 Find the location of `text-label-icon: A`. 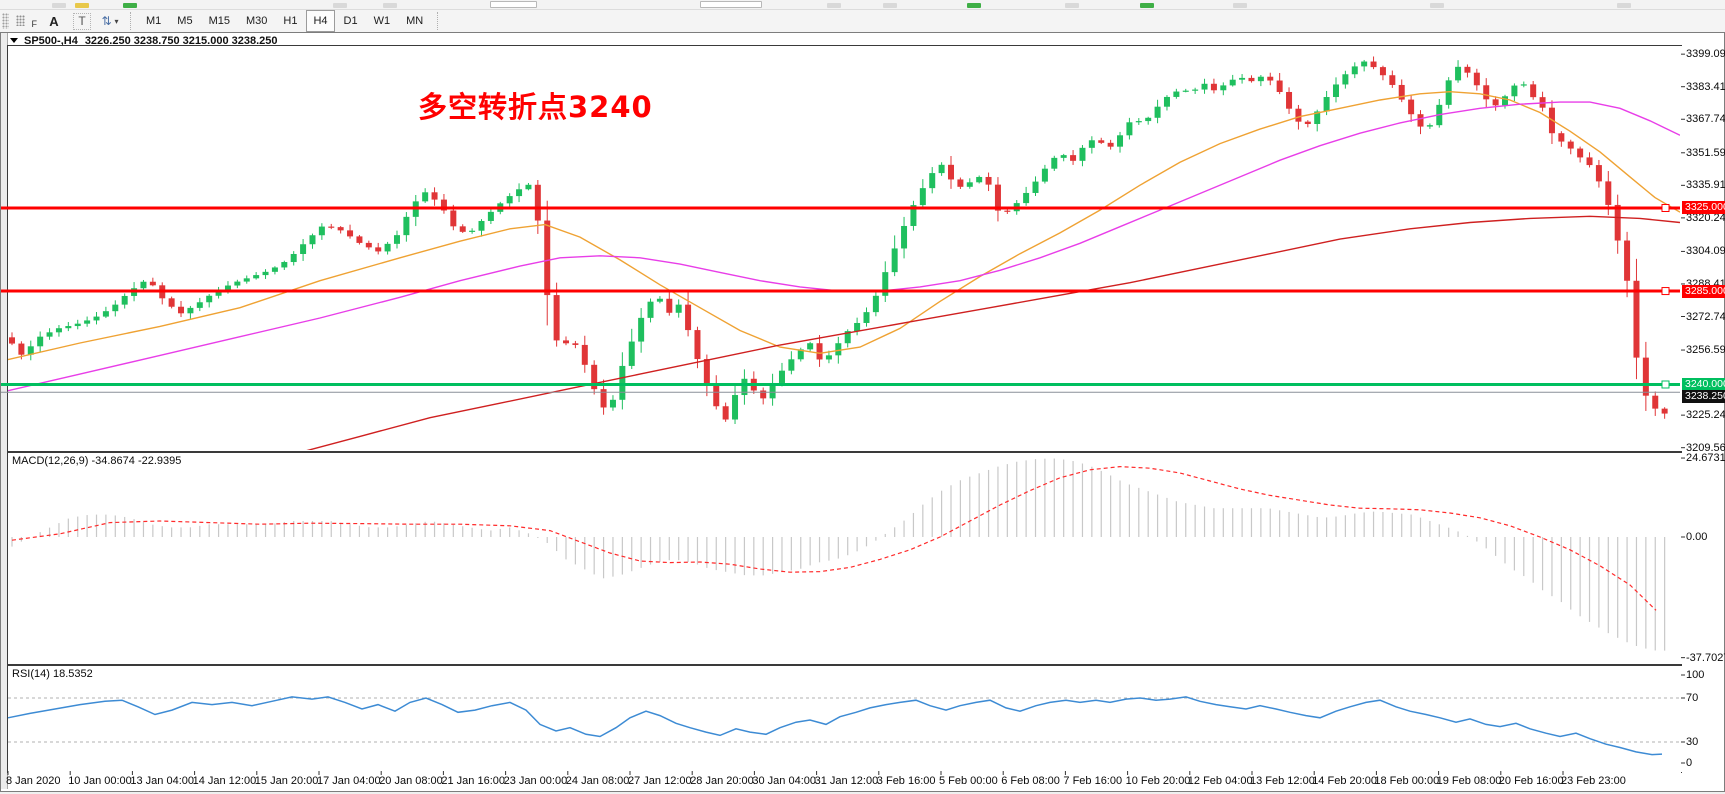

text-label-icon: A is located at coordinates (54, 21).